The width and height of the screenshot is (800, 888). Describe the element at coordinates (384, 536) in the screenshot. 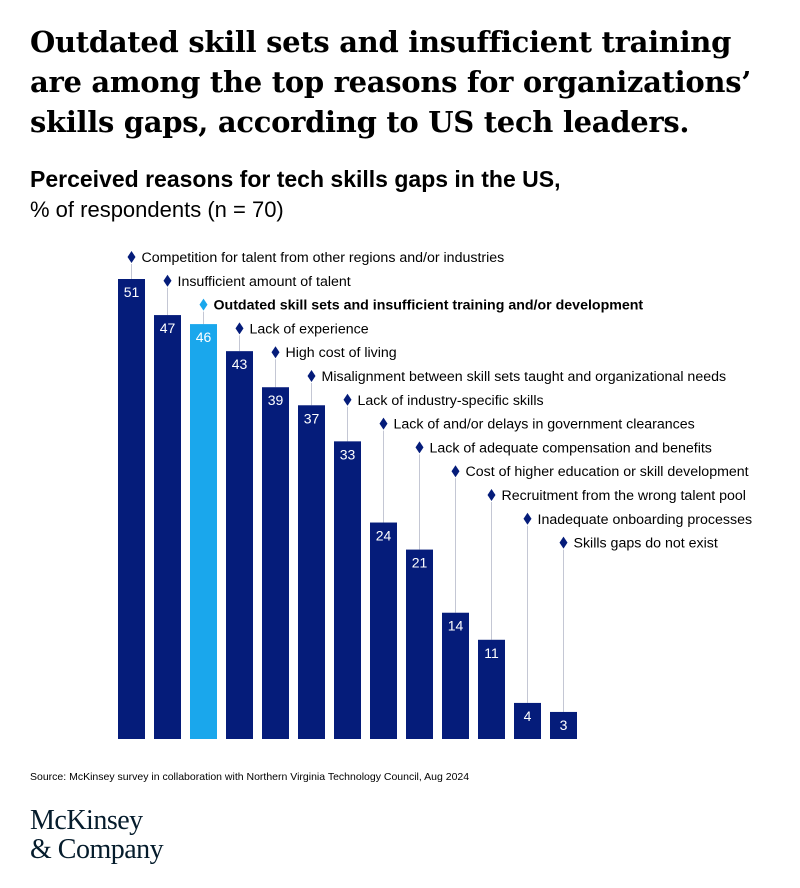

I see `bar-value-label: 24` at that location.